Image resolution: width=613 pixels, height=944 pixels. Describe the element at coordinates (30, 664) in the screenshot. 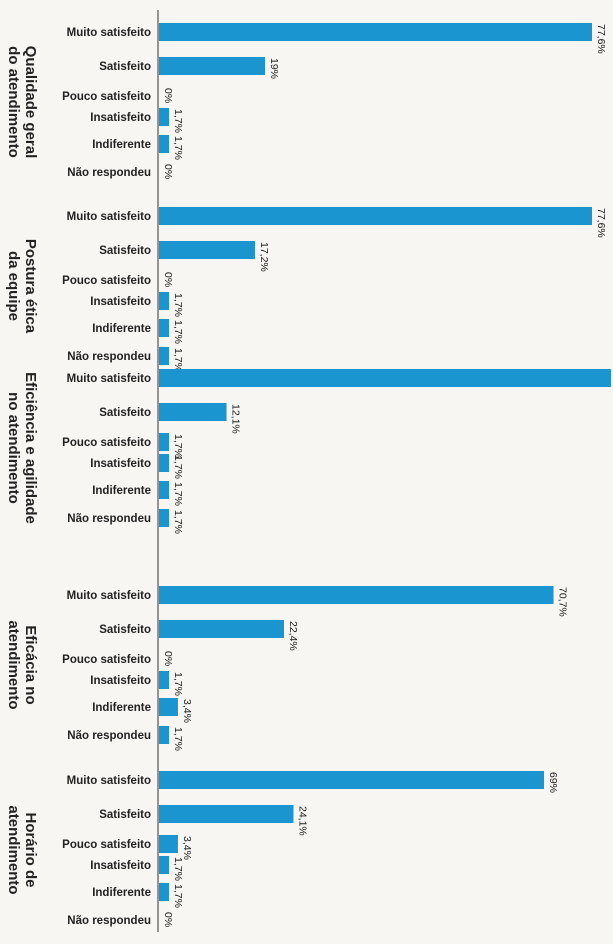

I see `group-title-line: Eficácia no` at that location.